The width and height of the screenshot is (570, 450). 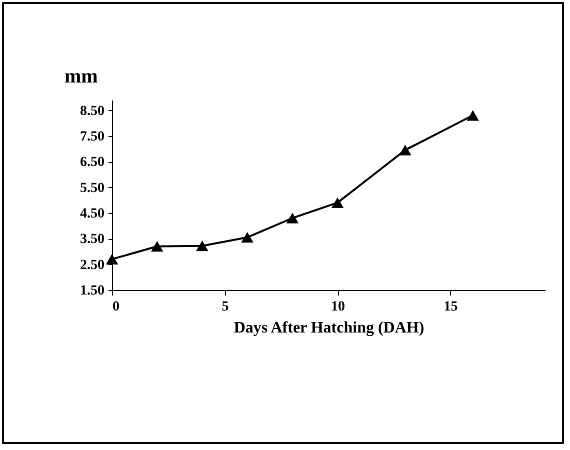 What do you see at coordinates (92, 265) in the screenshot?
I see `y-tick-label: 2.50` at bounding box center [92, 265].